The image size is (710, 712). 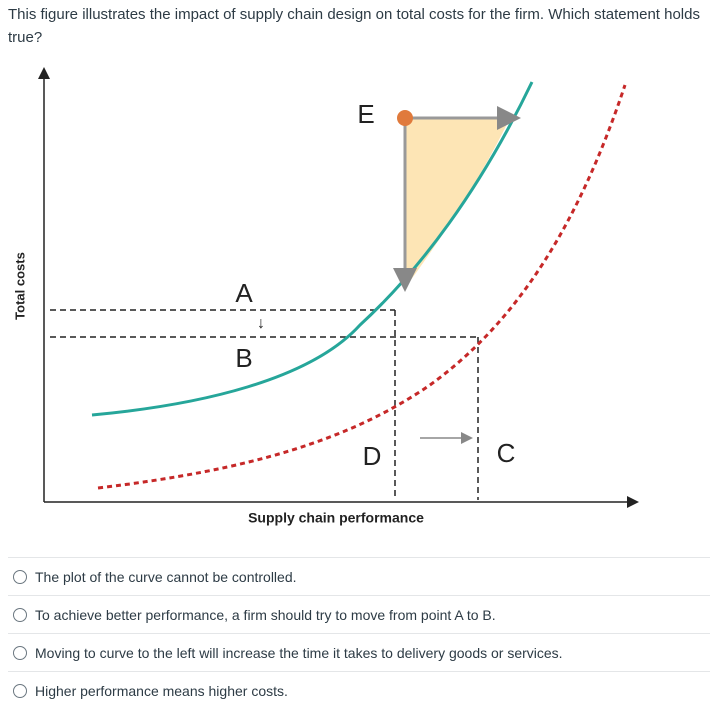 What do you see at coordinates (372, 456) in the screenshot?
I see `label-d: D` at bounding box center [372, 456].